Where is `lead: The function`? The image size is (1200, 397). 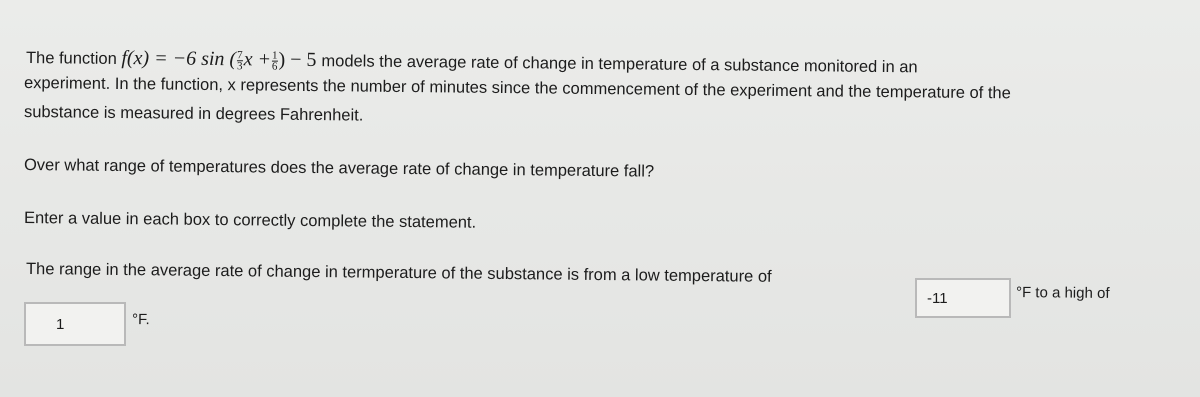
lead: The function is located at coordinates (71, 58).